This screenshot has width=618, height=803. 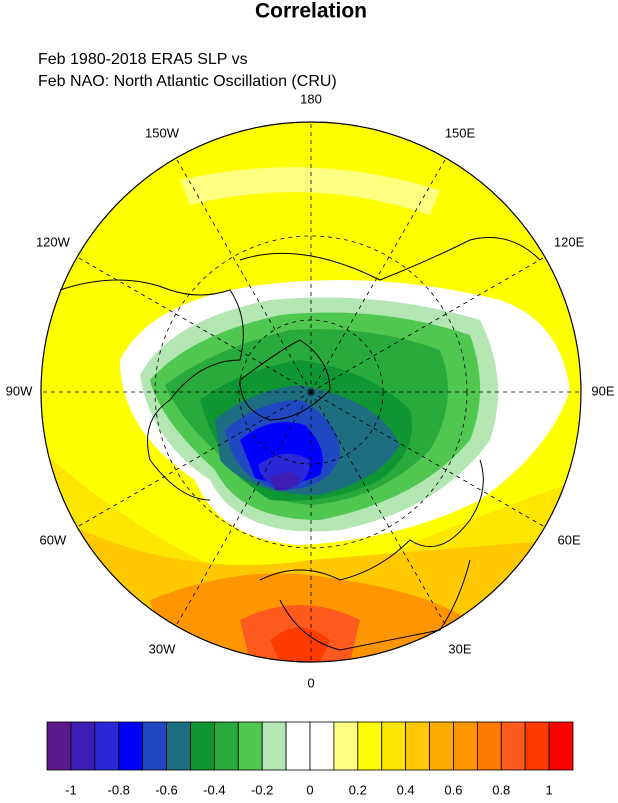 I want to click on colorbar-label: -0.8, so click(x=119, y=789).